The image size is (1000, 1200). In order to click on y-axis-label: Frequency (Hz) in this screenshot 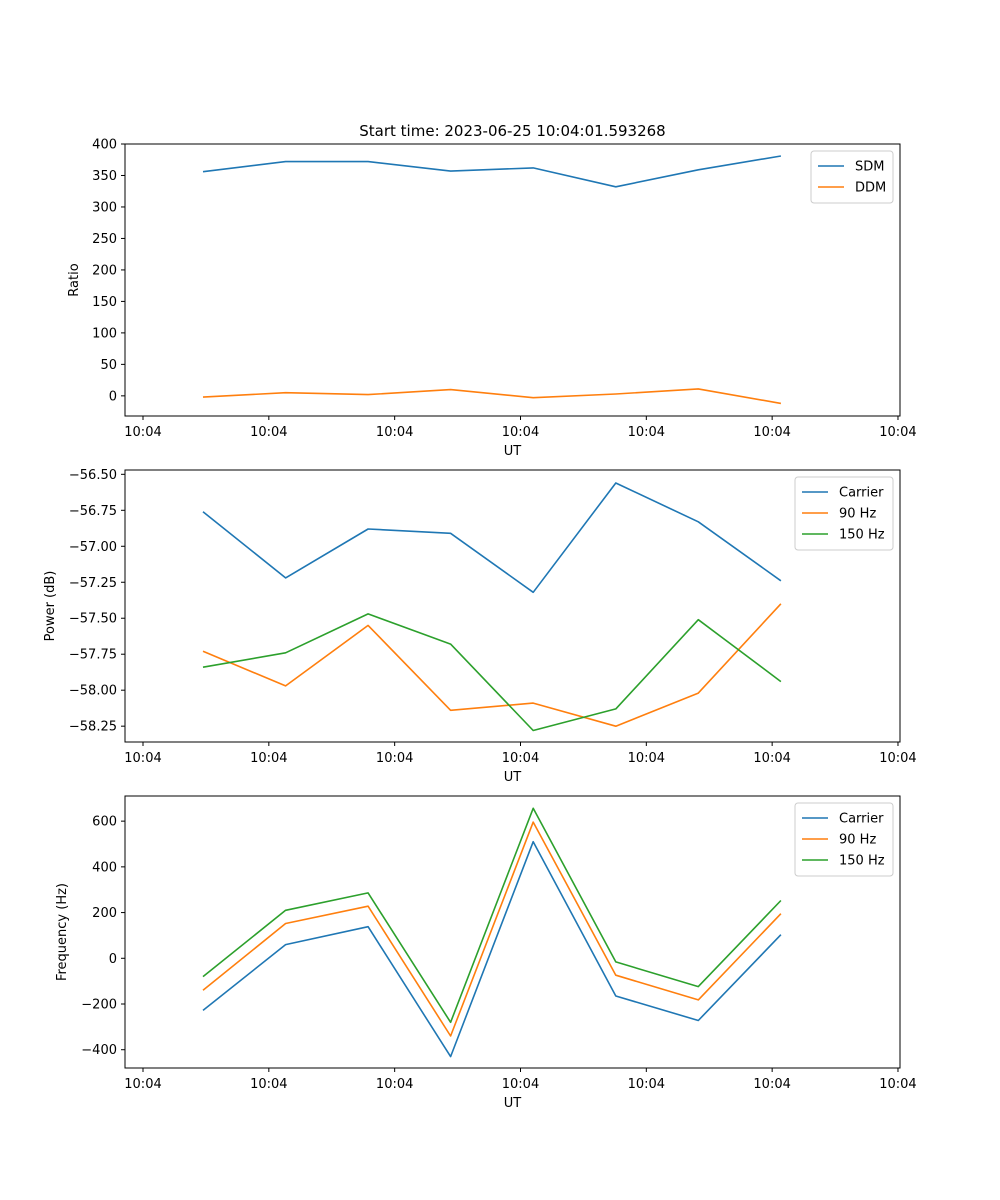, I will do `click(62, 932)`.